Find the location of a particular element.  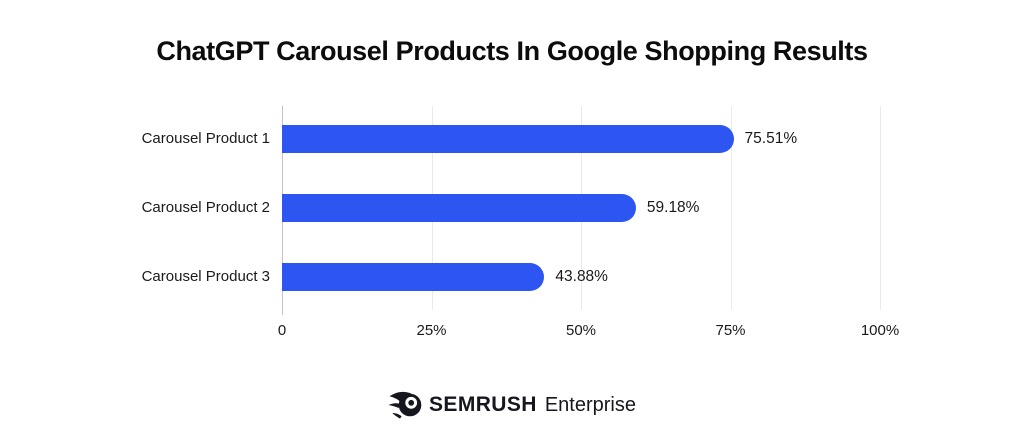

value-label: 43.88% is located at coordinates (581, 276).